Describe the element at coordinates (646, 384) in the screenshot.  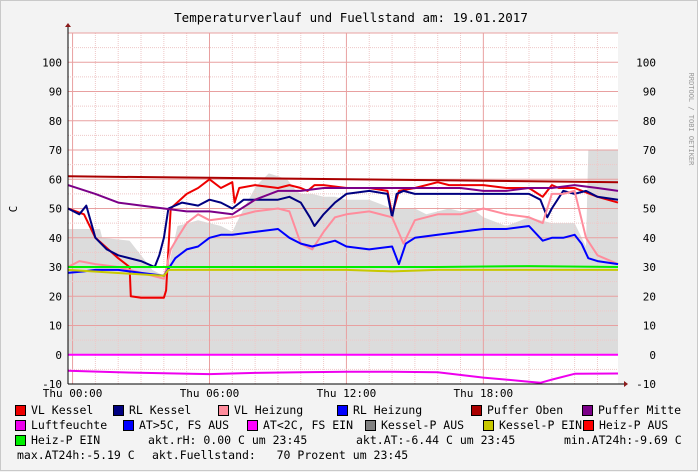
I see `y-tick-label-right: -10` at that location.